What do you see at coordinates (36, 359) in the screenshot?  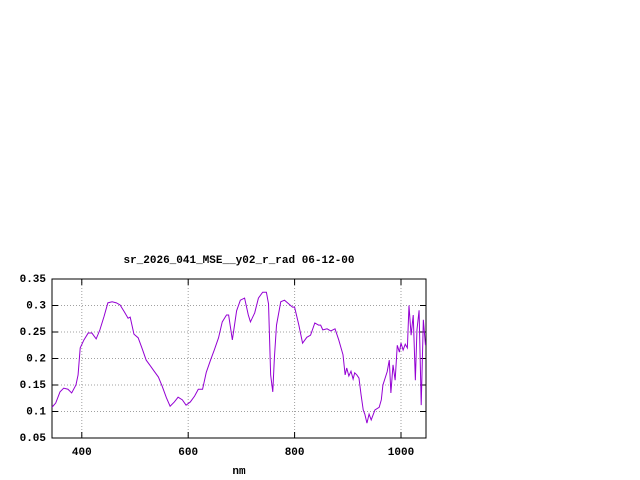 I see `y-tick-label: 0.2` at bounding box center [36, 359].